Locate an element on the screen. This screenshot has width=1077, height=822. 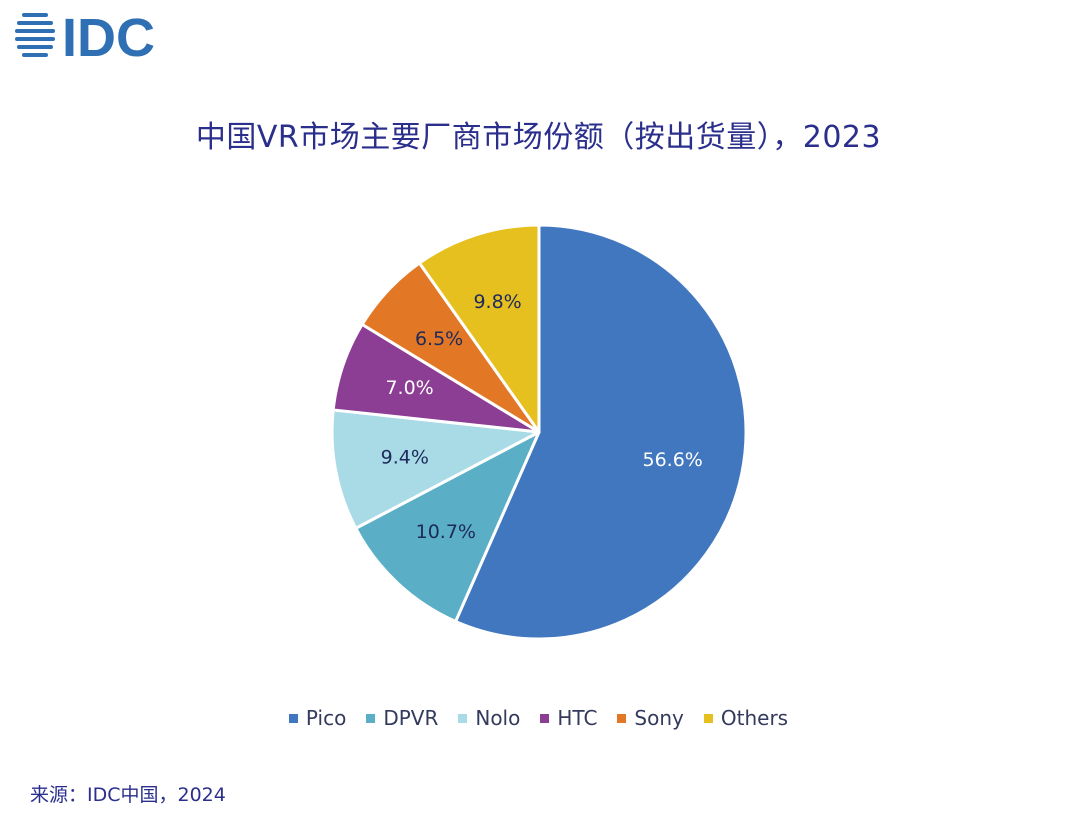
legend-item-pico: Pico is located at coordinates (317, 718).